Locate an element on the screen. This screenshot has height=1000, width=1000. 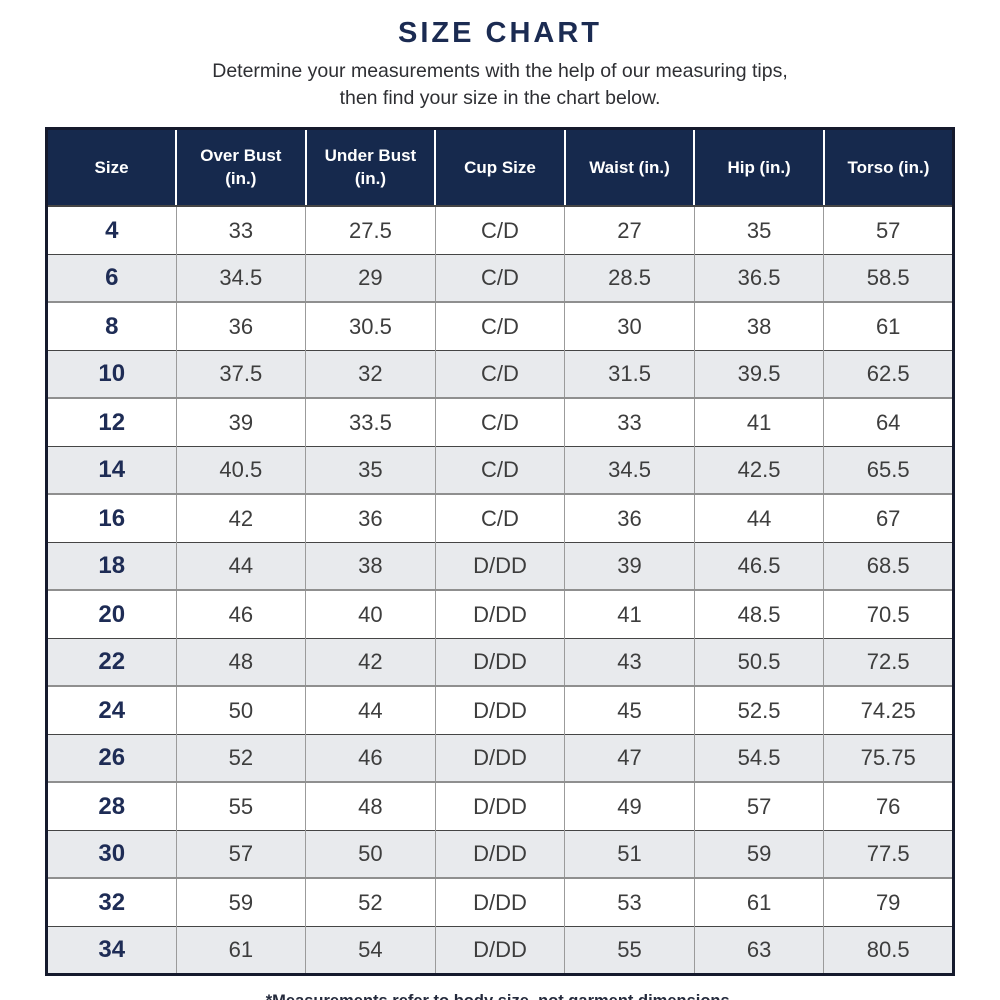
size-cell: 10 is located at coordinates (111, 374).